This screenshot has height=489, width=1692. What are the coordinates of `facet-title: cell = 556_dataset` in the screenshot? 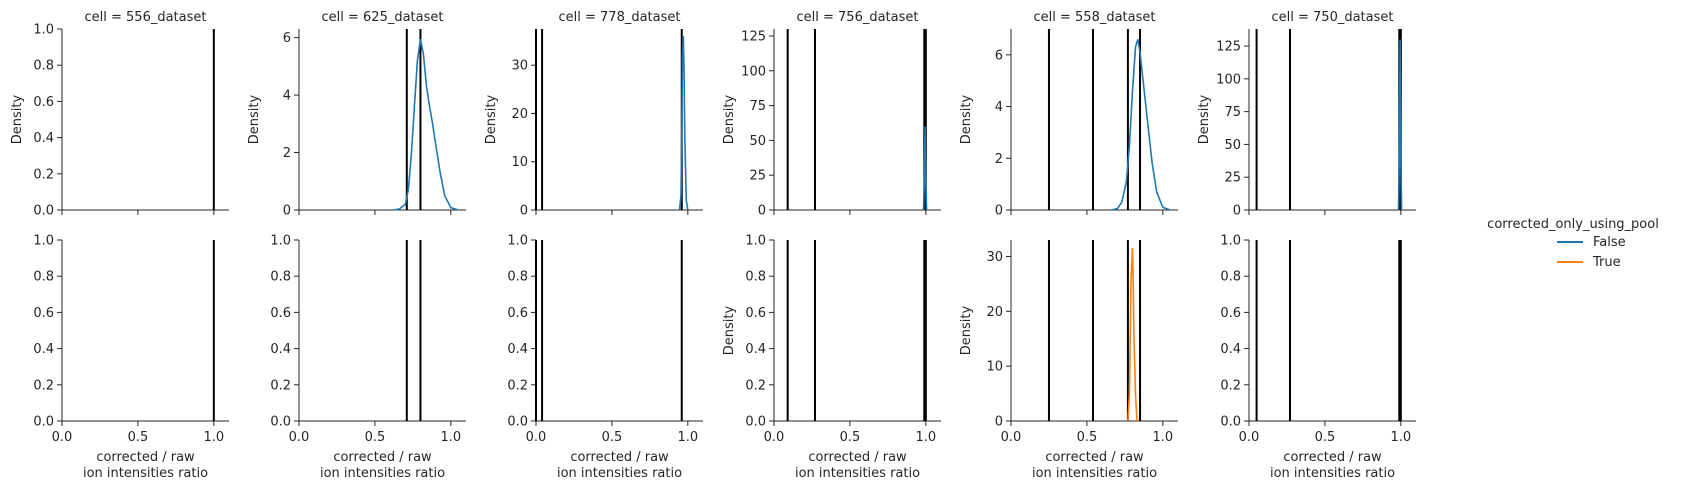 It's located at (146, 17).